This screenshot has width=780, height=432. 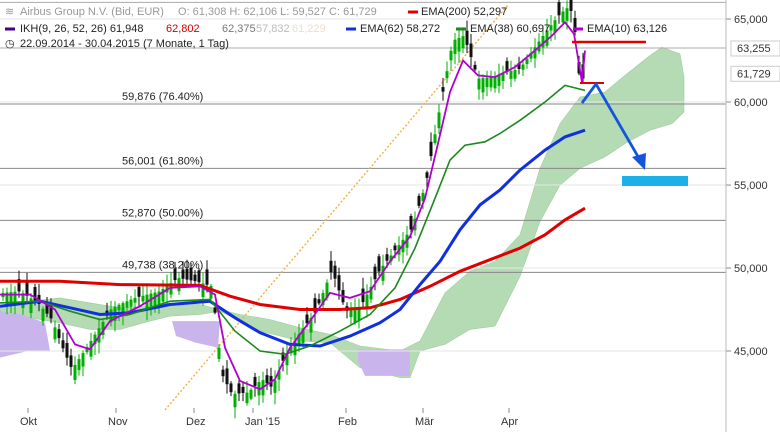 What do you see at coordinates (10, 44) in the screenshot?
I see `clock-icon: ◷` at bounding box center [10, 44].